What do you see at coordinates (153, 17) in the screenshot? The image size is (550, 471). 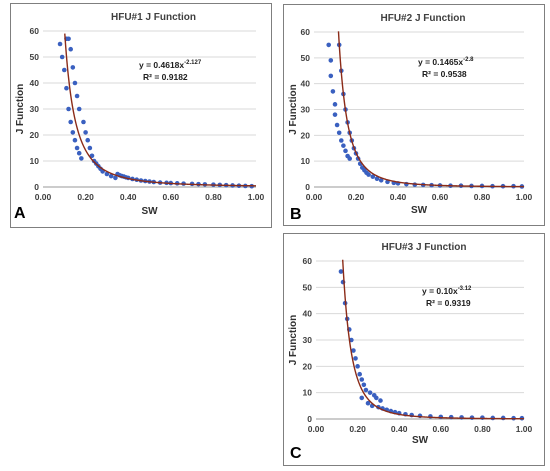 I see `chart-title: HFU#1 J Function` at bounding box center [153, 17].